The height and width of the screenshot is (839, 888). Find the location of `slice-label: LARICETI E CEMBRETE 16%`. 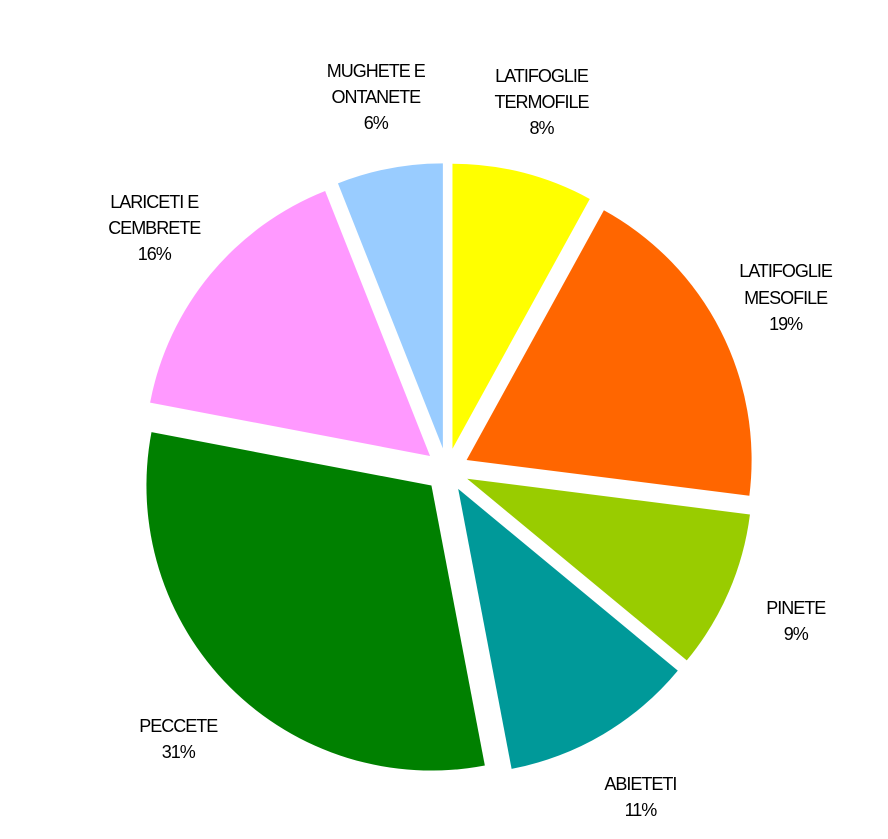

slice-label: LARICETI E CEMBRETE 16% is located at coordinates (154, 228).